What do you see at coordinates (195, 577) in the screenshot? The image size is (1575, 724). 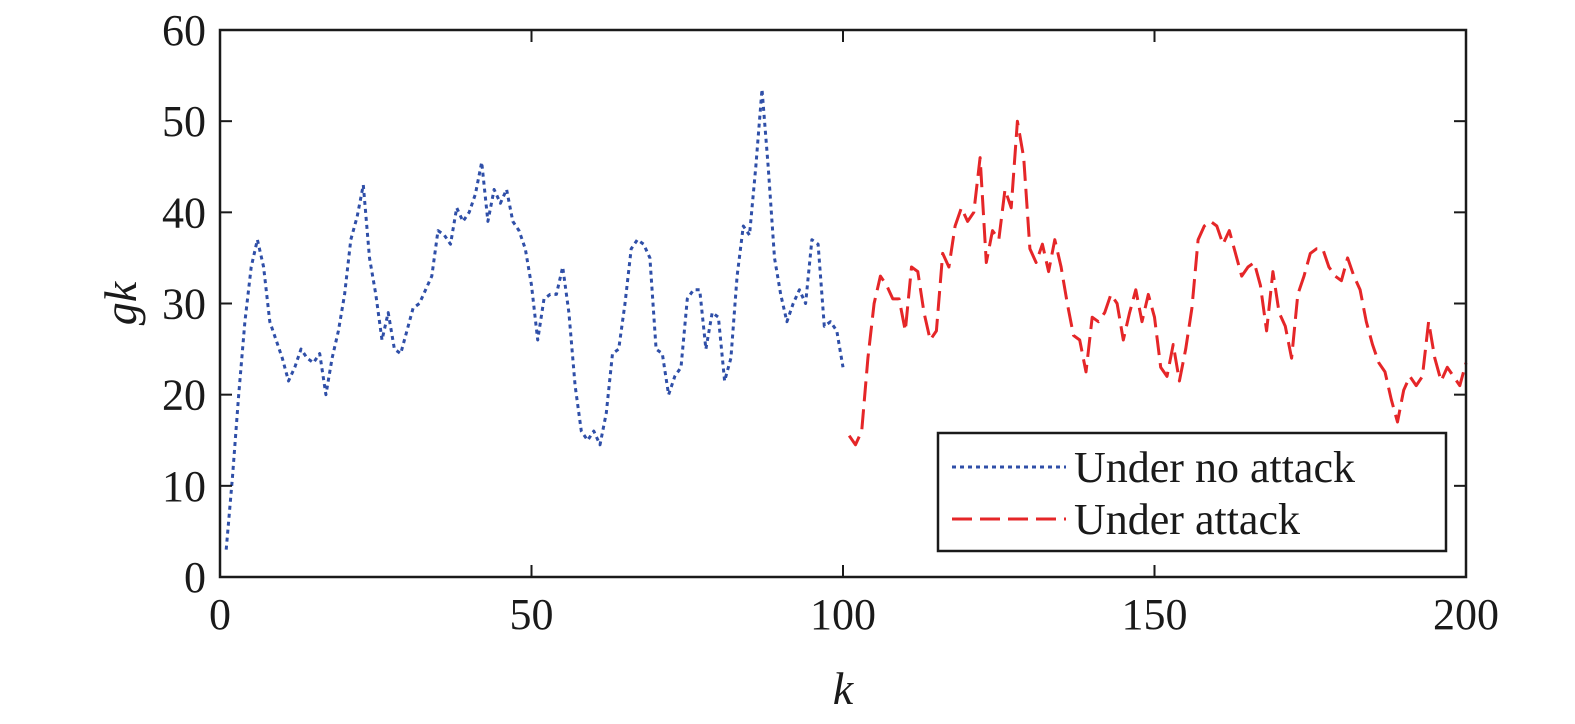 I see `y-tick-label: 0` at bounding box center [195, 577].